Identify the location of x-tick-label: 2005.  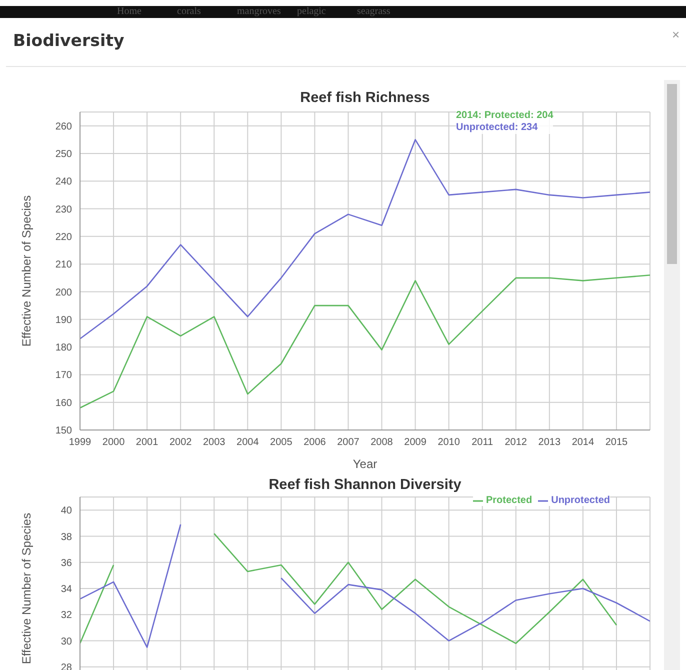
(281, 442).